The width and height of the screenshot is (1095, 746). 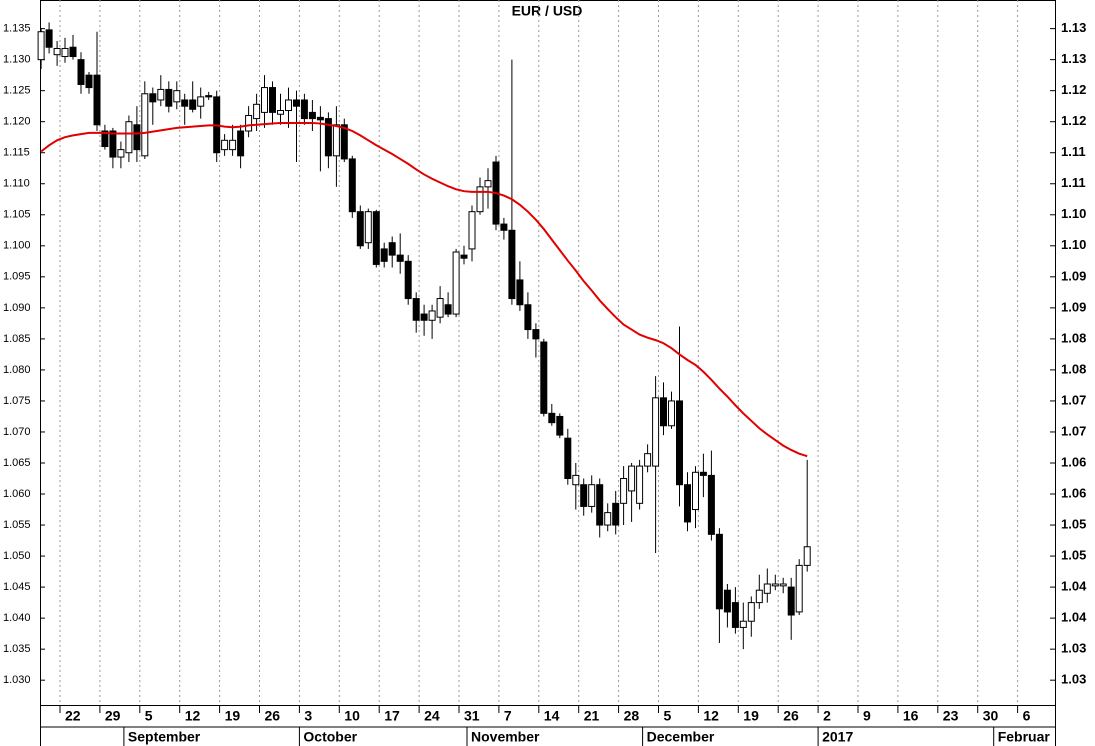 What do you see at coordinates (508, 716) in the screenshot?
I see `x-tick-label: 7` at bounding box center [508, 716].